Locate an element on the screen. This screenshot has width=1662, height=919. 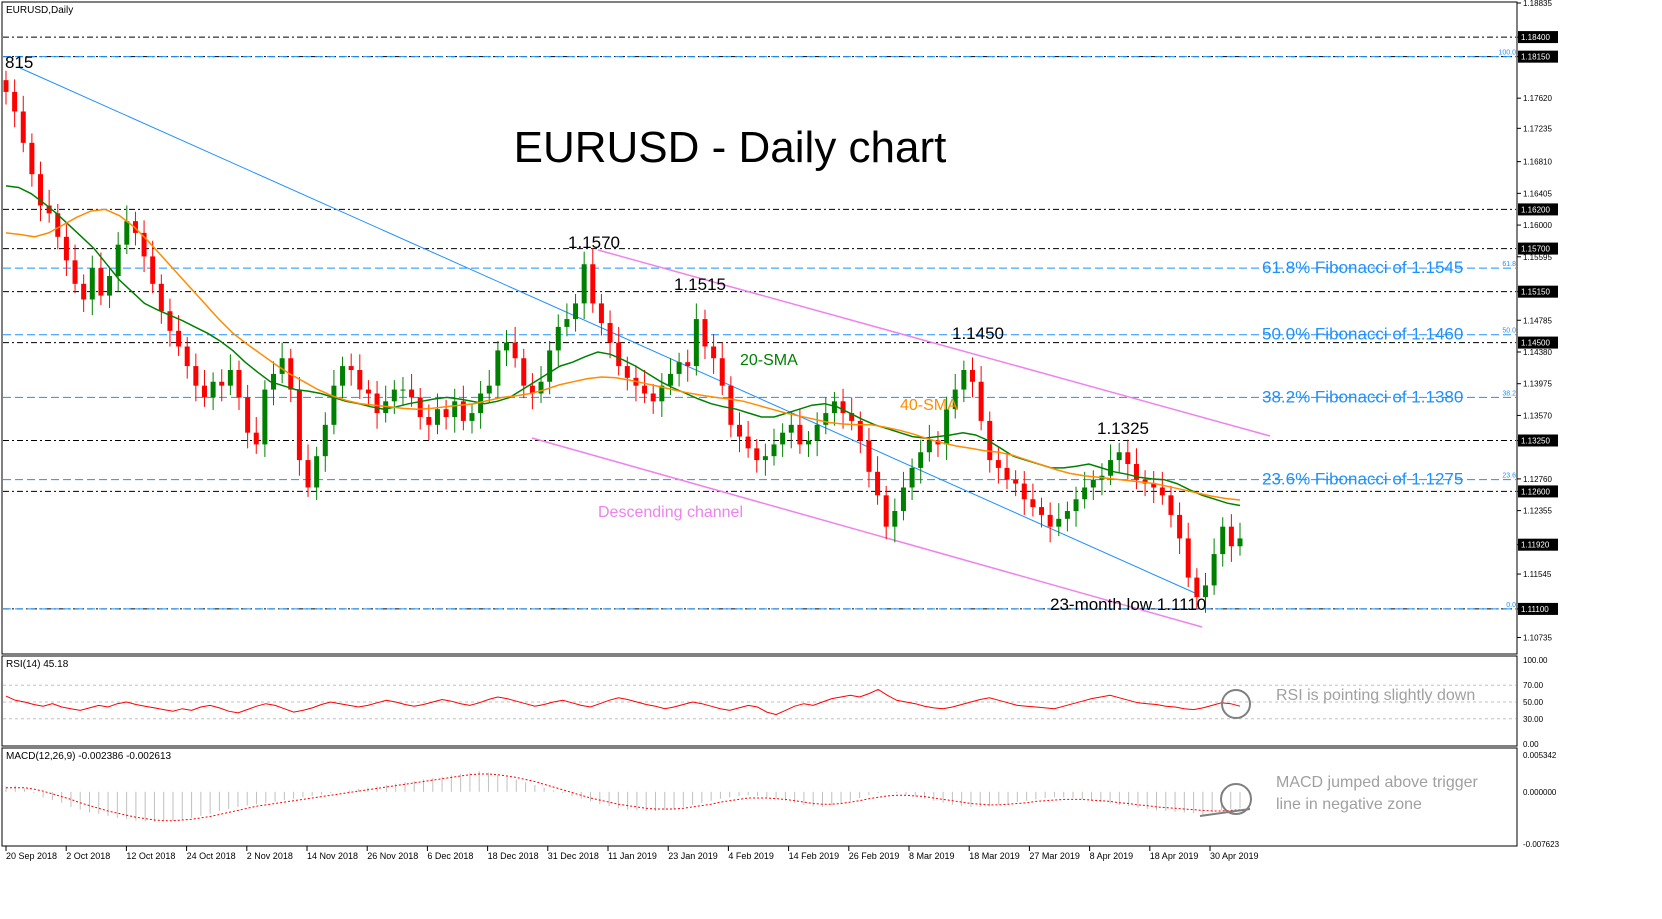
annotation-1.1325: 1.1325 is located at coordinates (1123, 428).